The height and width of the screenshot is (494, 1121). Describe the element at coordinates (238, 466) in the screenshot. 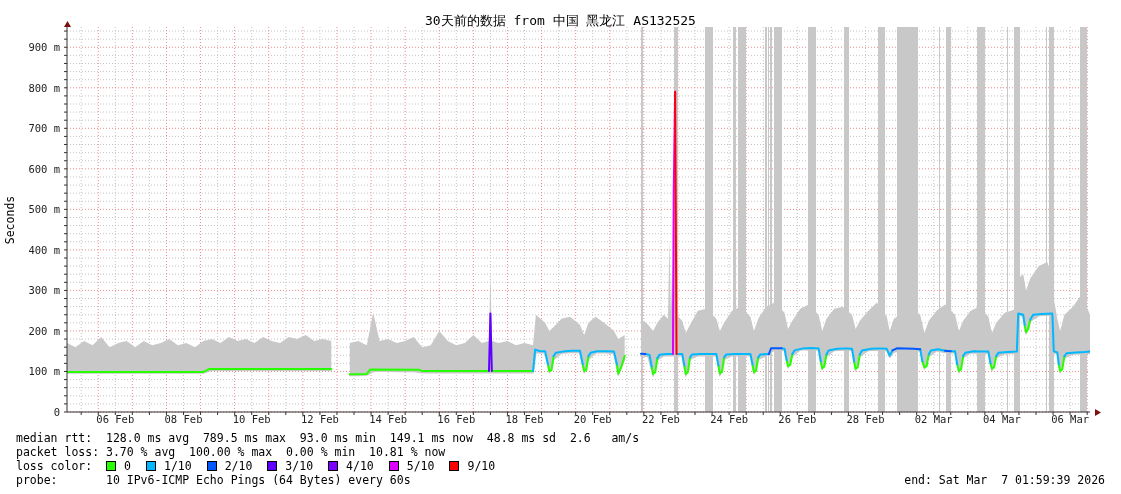

I see `legend-label: 2/10` at that location.